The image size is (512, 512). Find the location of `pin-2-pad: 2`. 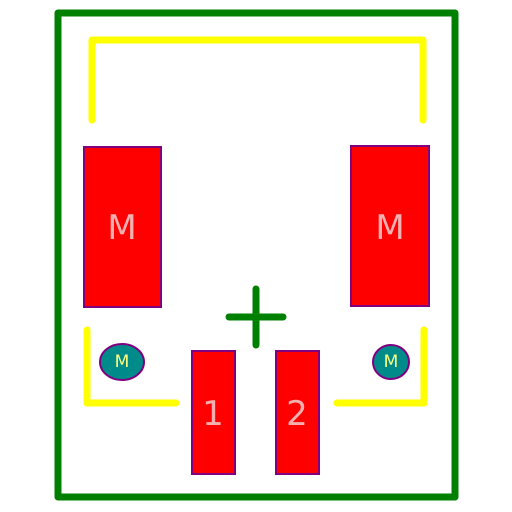

pin-2-pad: 2 is located at coordinates (297, 412).